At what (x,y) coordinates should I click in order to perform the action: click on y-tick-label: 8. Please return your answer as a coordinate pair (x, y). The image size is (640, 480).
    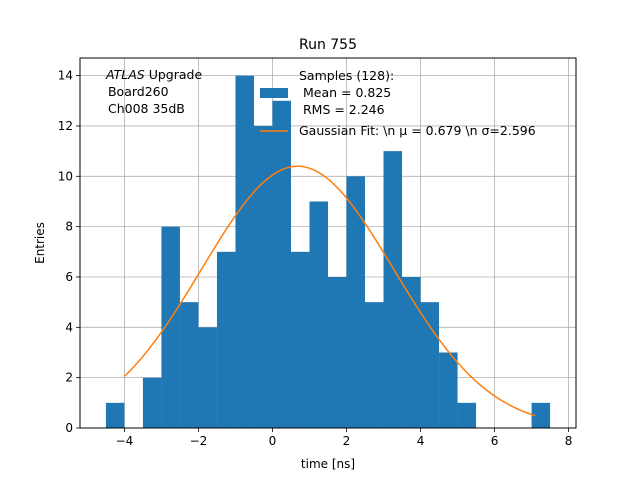
    Looking at the image, I should click on (69, 227).